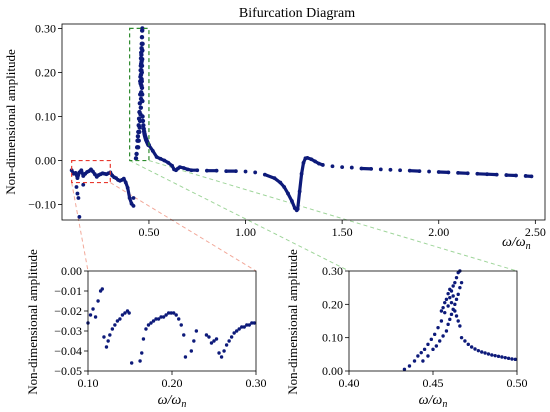 This screenshot has width=550, height=412. I want to click on inset-right-y-axis: 0.00 0.10 0.20 0.30, so click(335, 321).